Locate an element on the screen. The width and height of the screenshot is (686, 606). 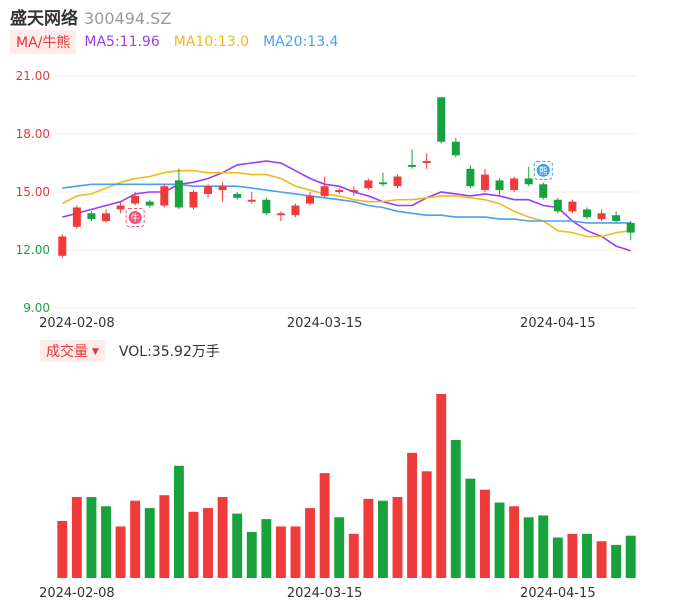
price-date-label: 2024-02-08 is located at coordinates (77, 323).